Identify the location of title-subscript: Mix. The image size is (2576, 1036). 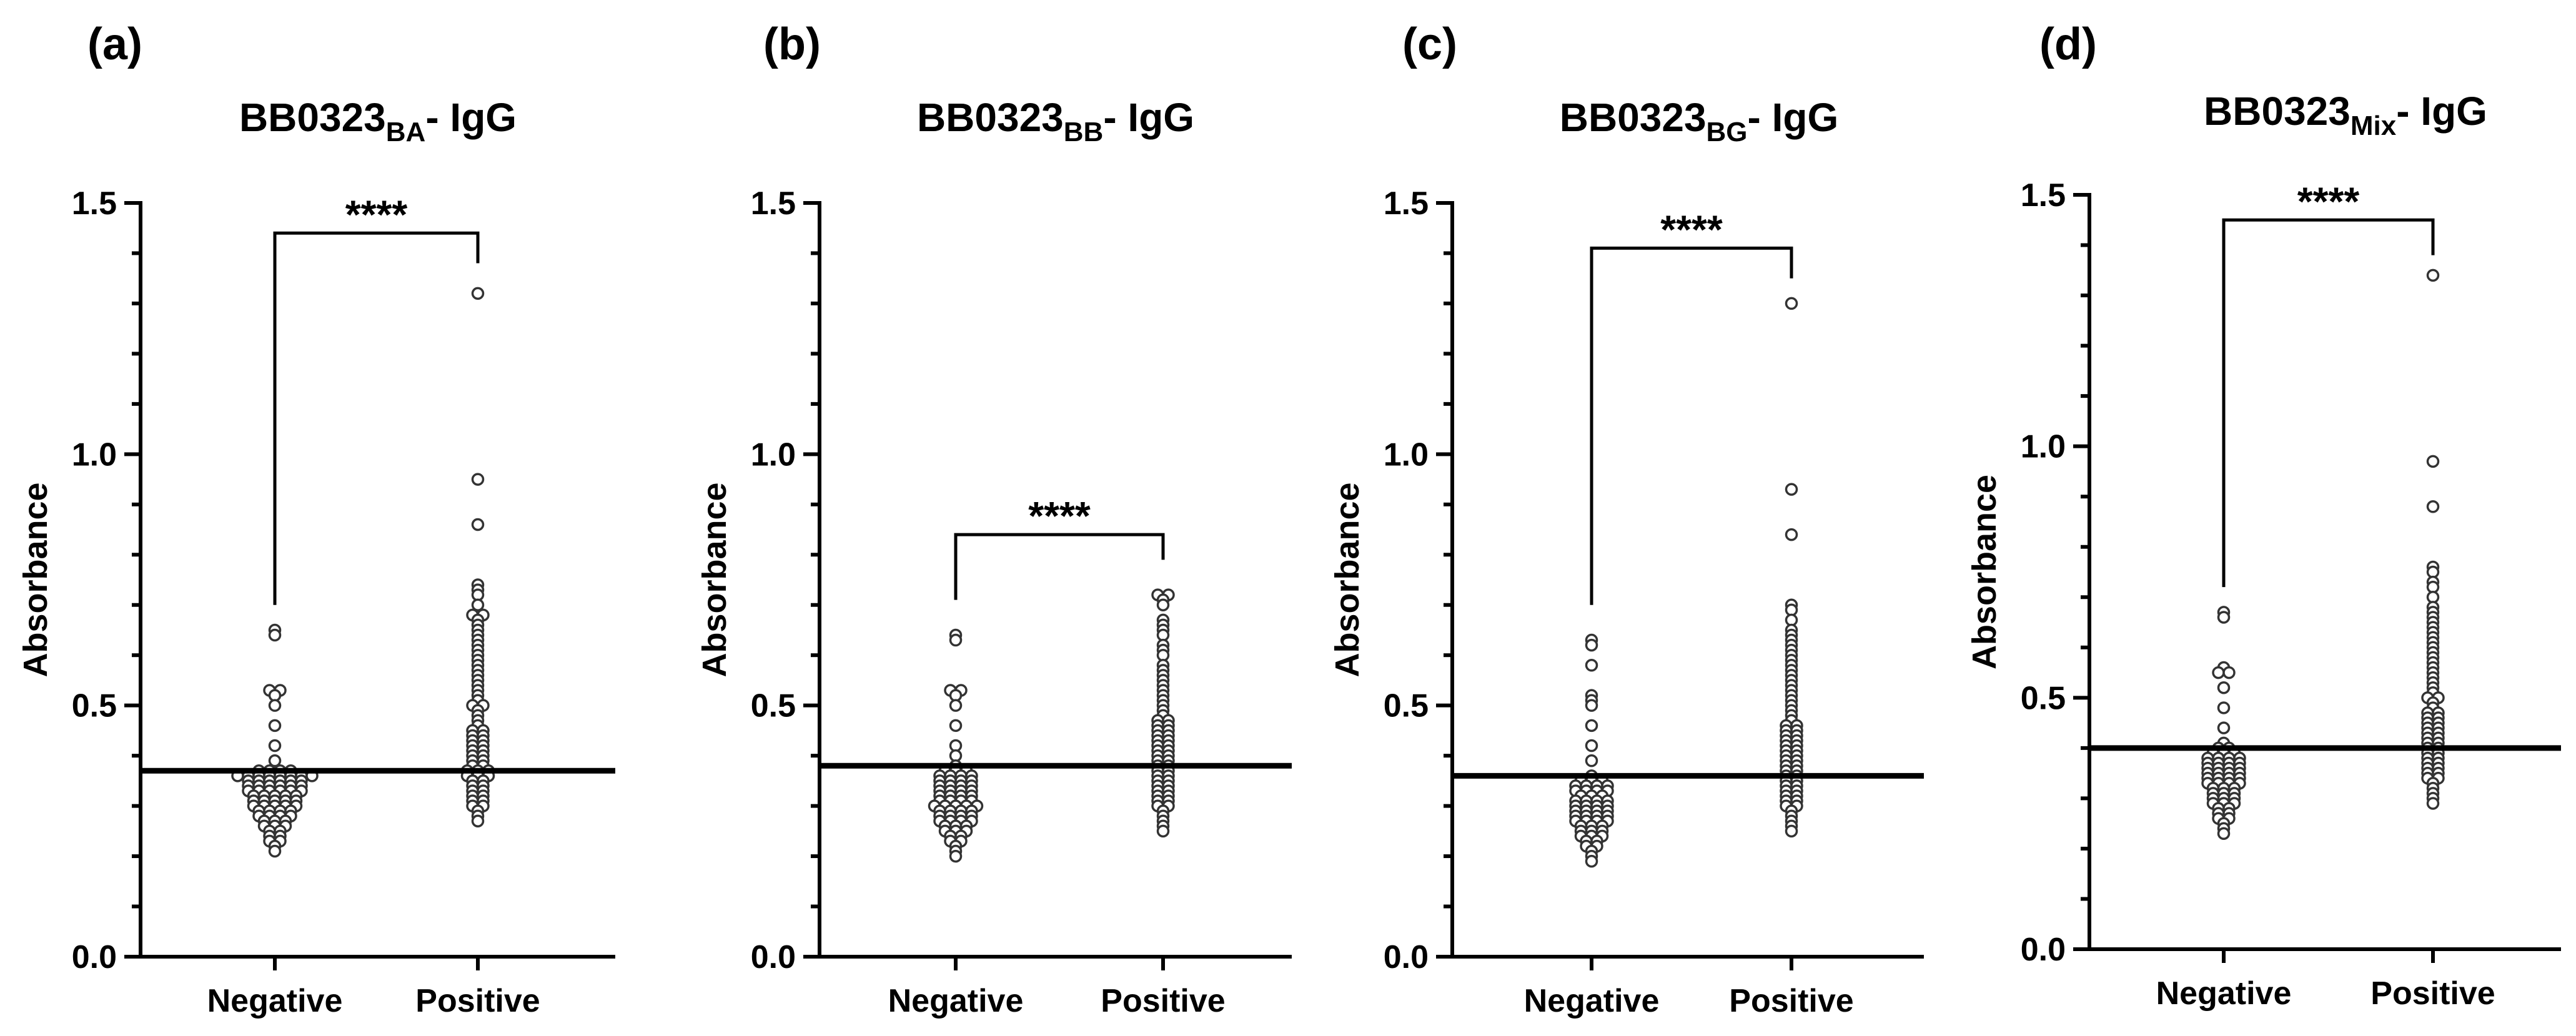
(2374, 126).